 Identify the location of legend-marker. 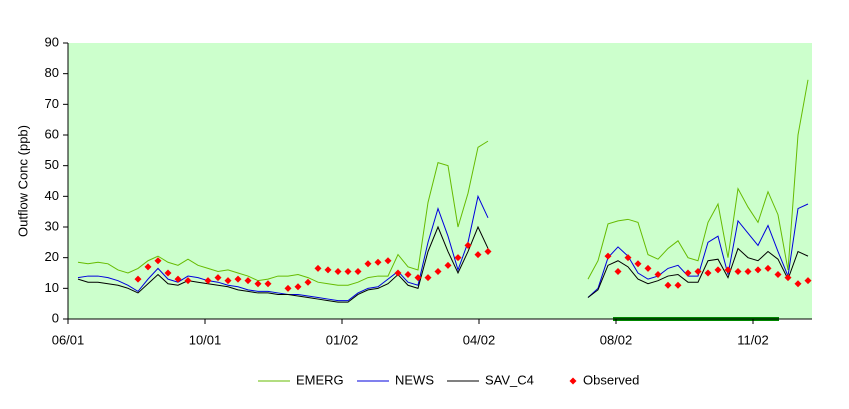
(573, 381).